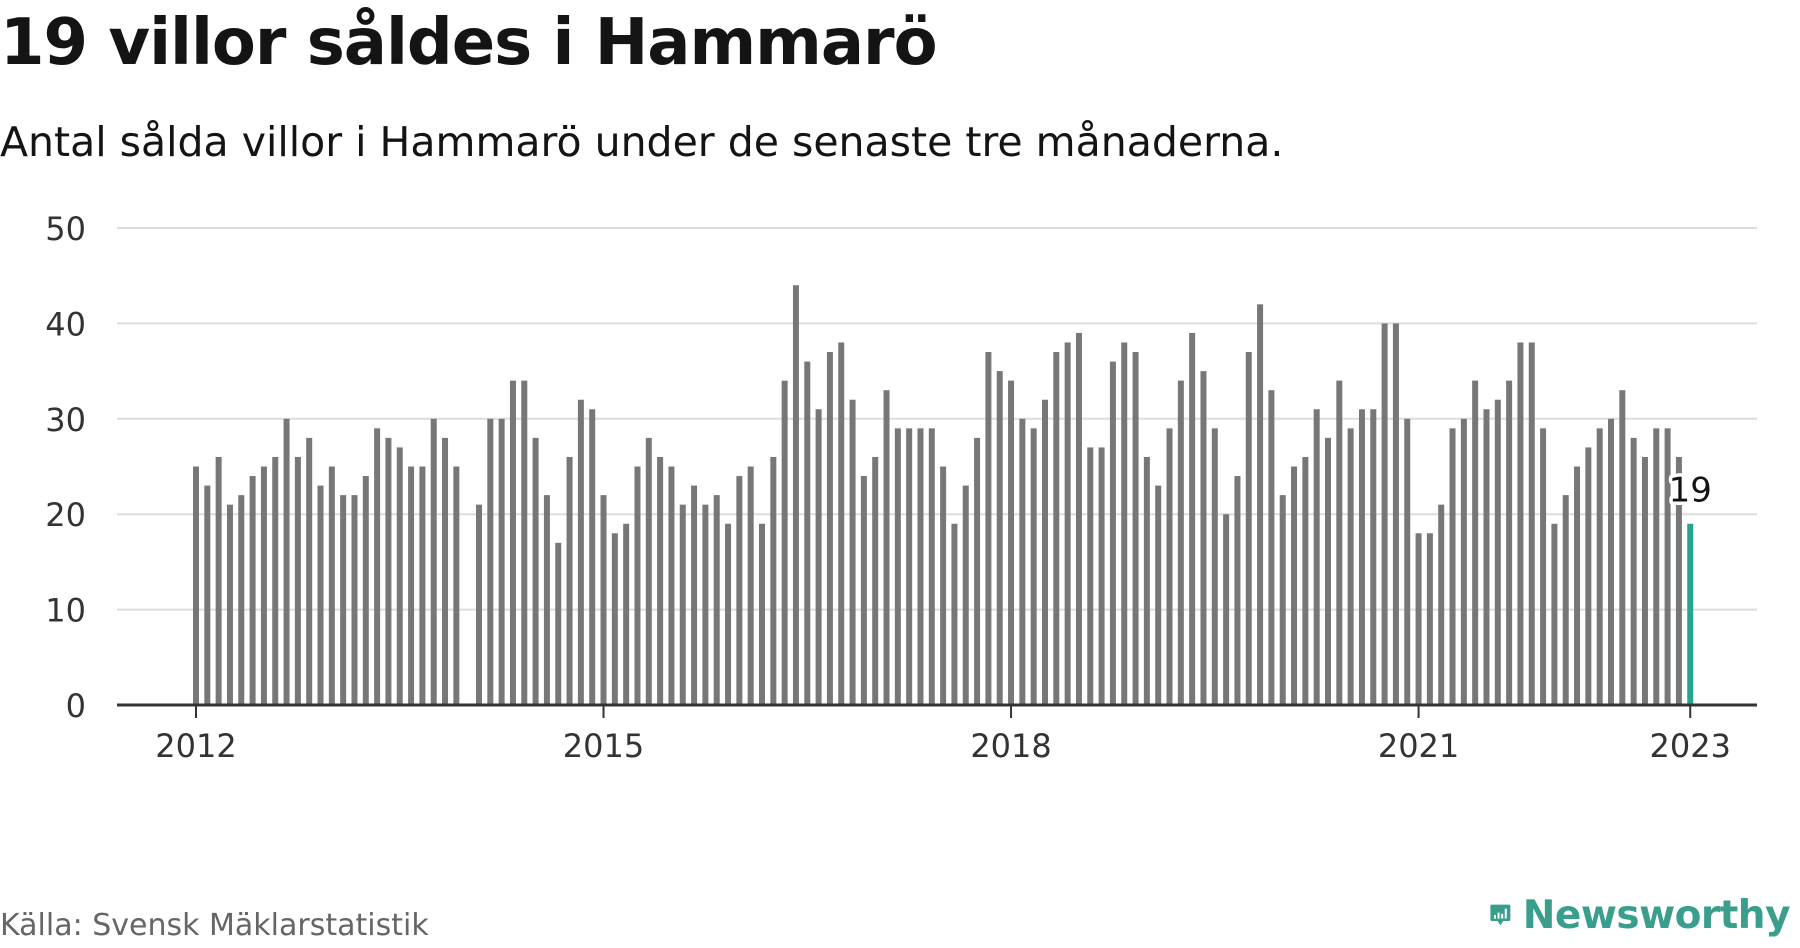 This screenshot has height=948, width=1800. I want to click on x-axis-ticks: 2012 2015 2018 2021 2023, so click(943, 735).